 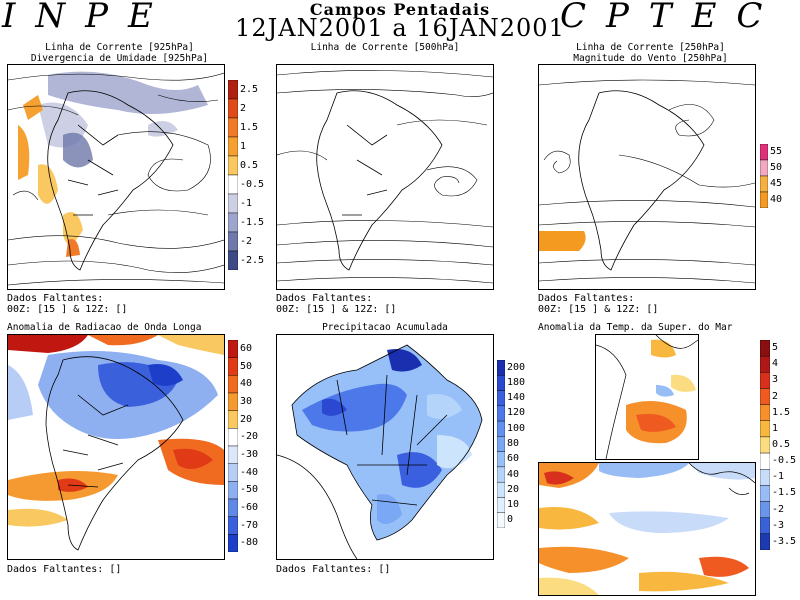 I want to click on p1-title-line1: Linha de Corrente [925hPa], so click(x=119, y=47).